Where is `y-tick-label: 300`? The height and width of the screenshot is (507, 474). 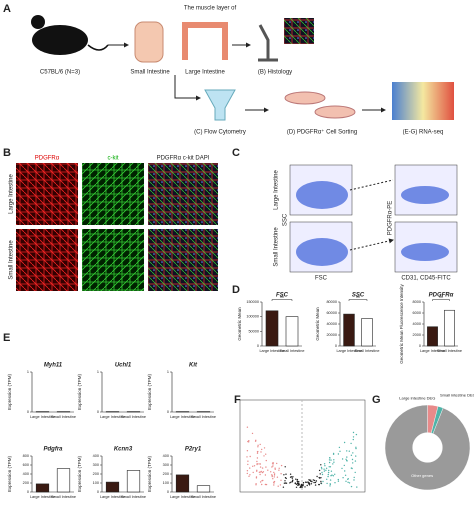 y-tick-label: 300 is located at coordinates (96, 465).